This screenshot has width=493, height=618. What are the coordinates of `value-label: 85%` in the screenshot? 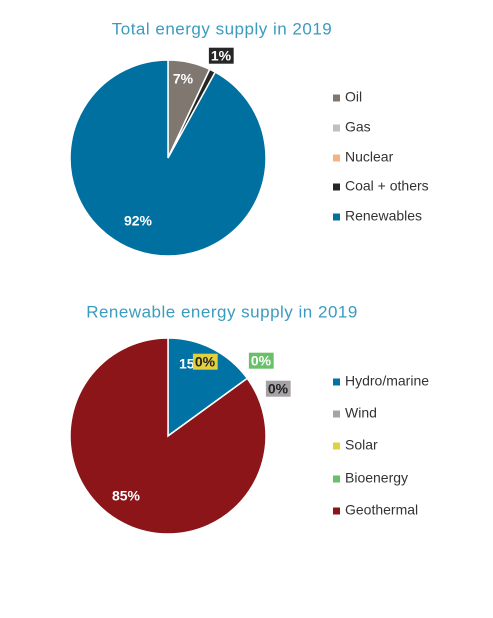 It's located at (126, 496).